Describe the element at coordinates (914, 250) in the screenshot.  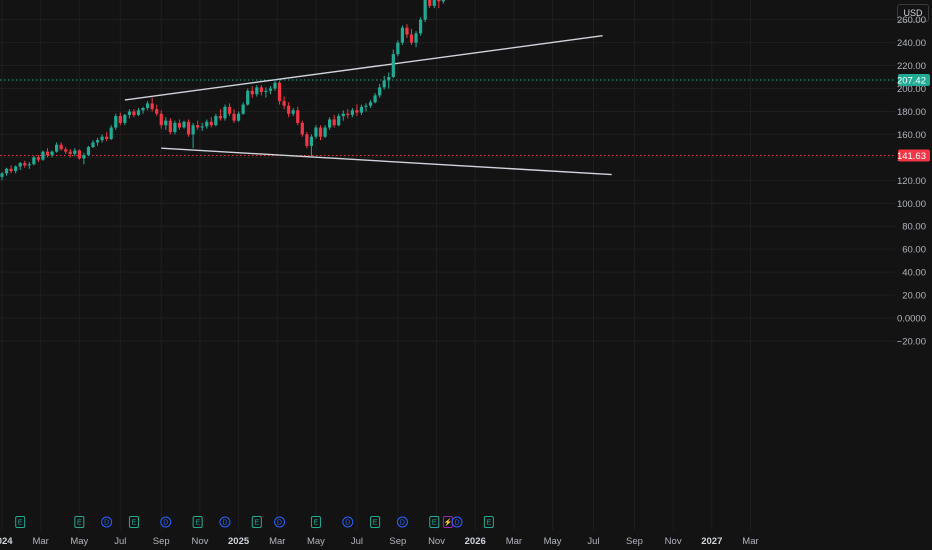
I see `y-tick-label: 60.00` at that location.